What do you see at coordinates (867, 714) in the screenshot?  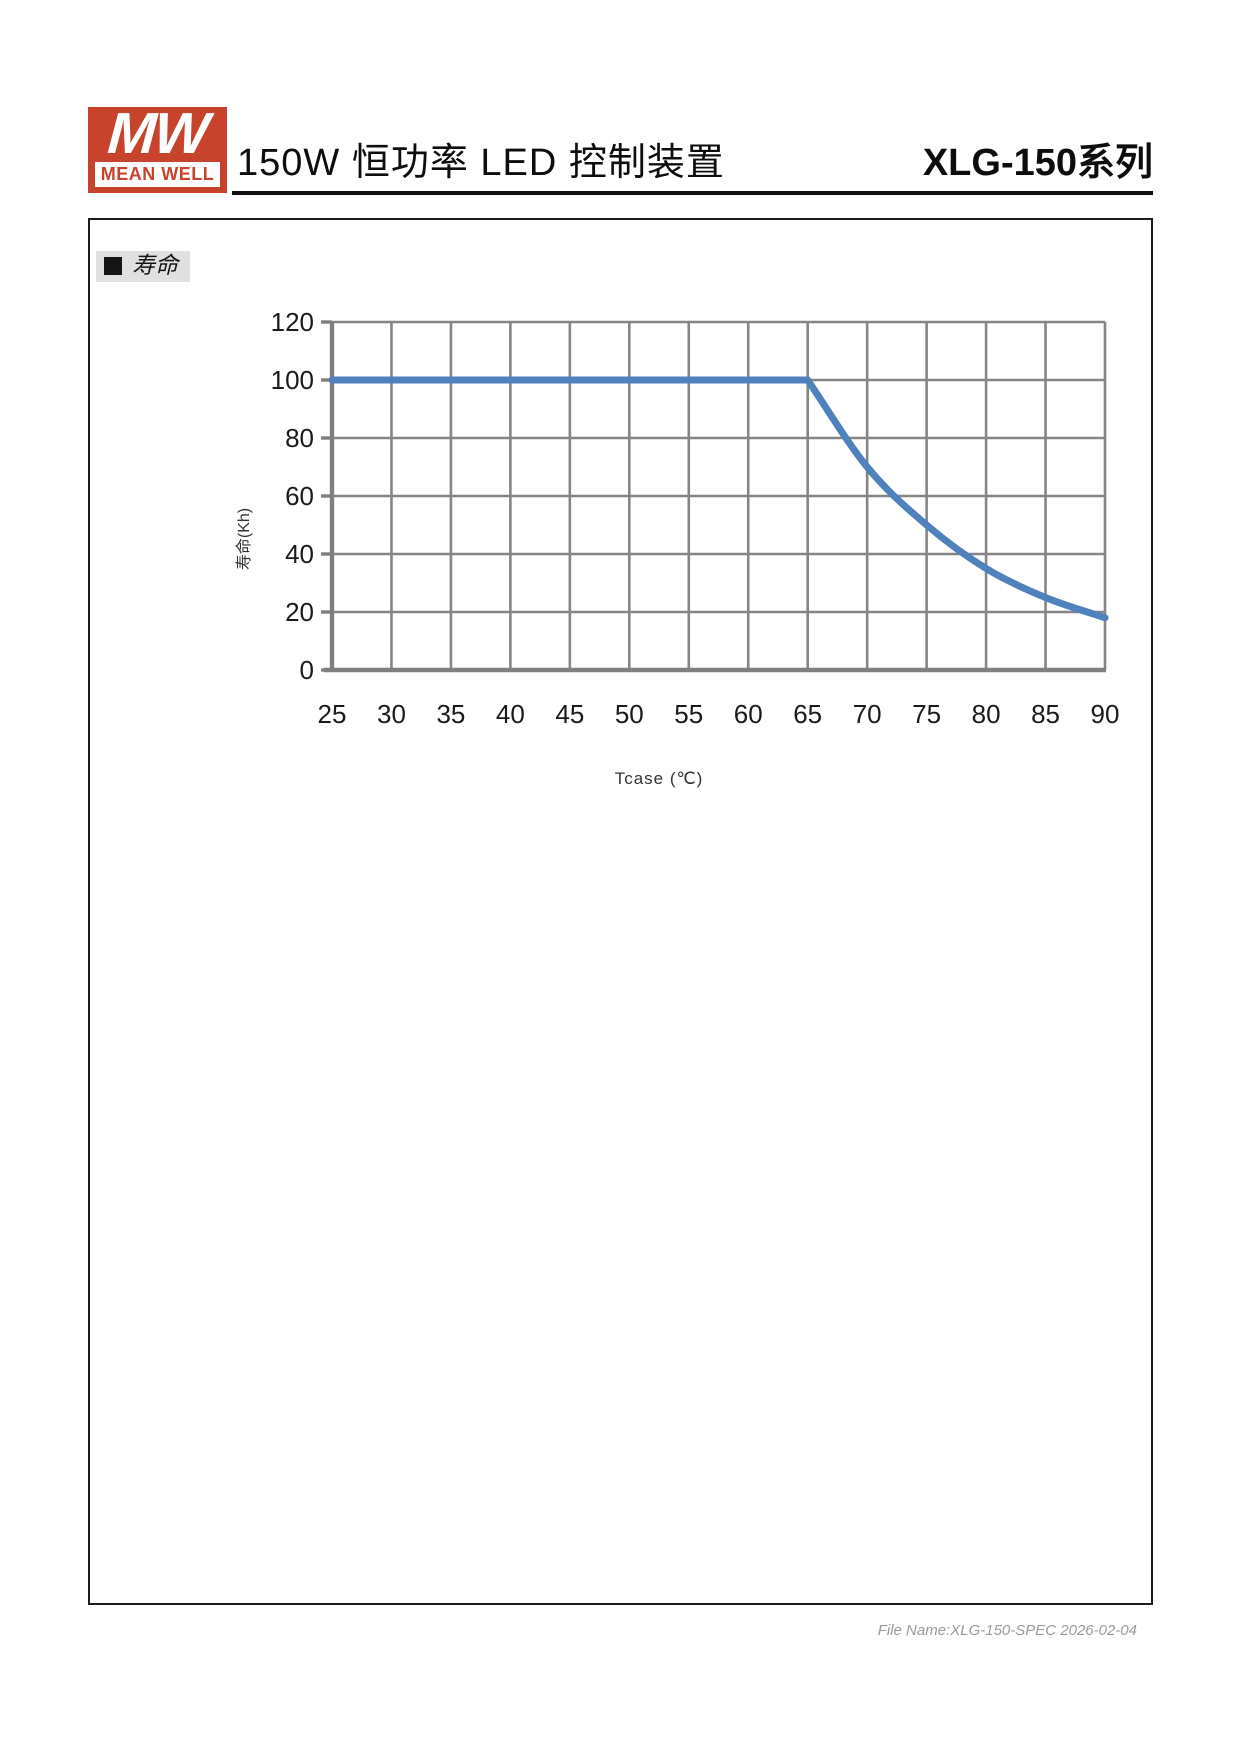 I see `svg-text: 70` at bounding box center [867, 714].